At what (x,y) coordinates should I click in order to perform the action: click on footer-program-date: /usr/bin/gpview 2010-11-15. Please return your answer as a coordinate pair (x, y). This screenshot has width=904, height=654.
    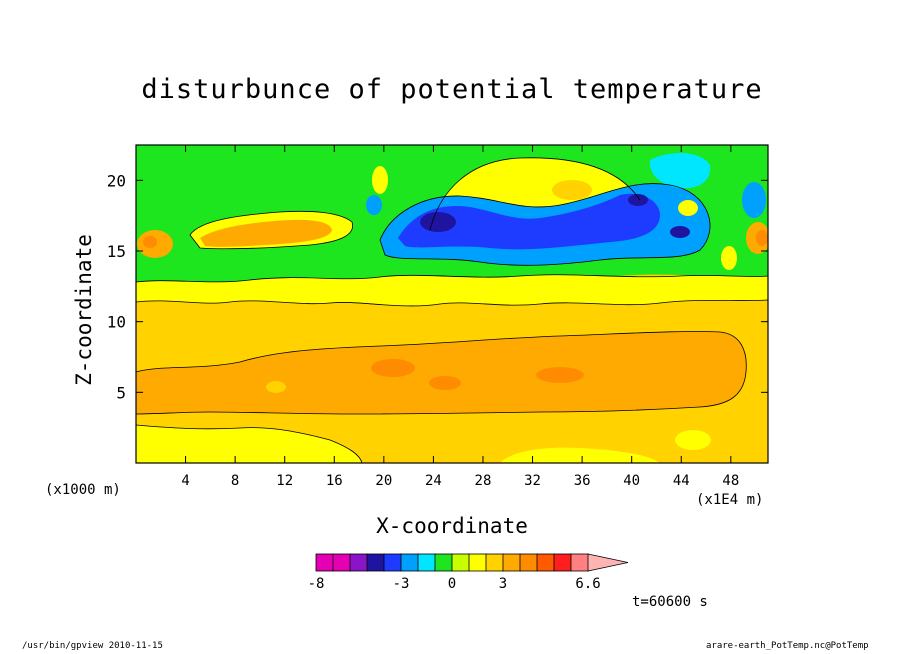
    Looking at the image, I should click on (92, 646).